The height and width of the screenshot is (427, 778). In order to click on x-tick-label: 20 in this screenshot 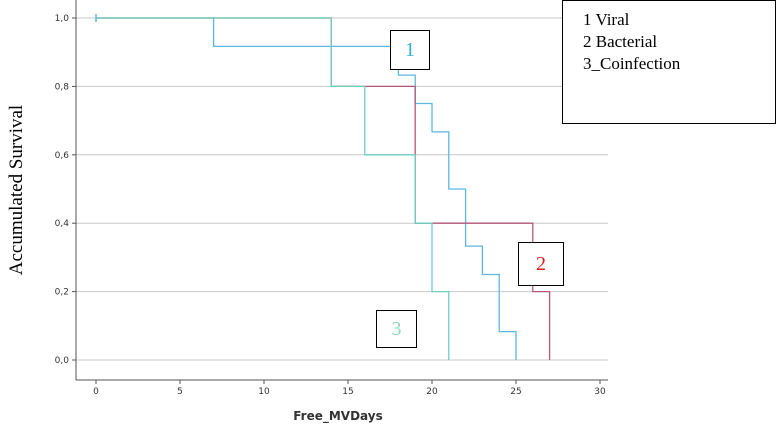, I will do `click(432, 392)`.